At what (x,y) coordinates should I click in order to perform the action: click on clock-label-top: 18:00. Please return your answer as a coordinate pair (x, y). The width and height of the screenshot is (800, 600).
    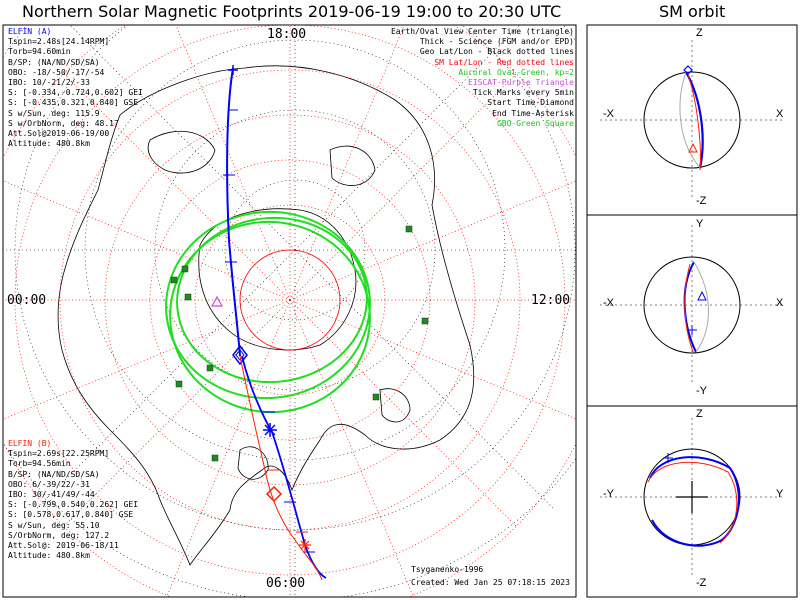
    Looking at the image, I should click on (287, 34).